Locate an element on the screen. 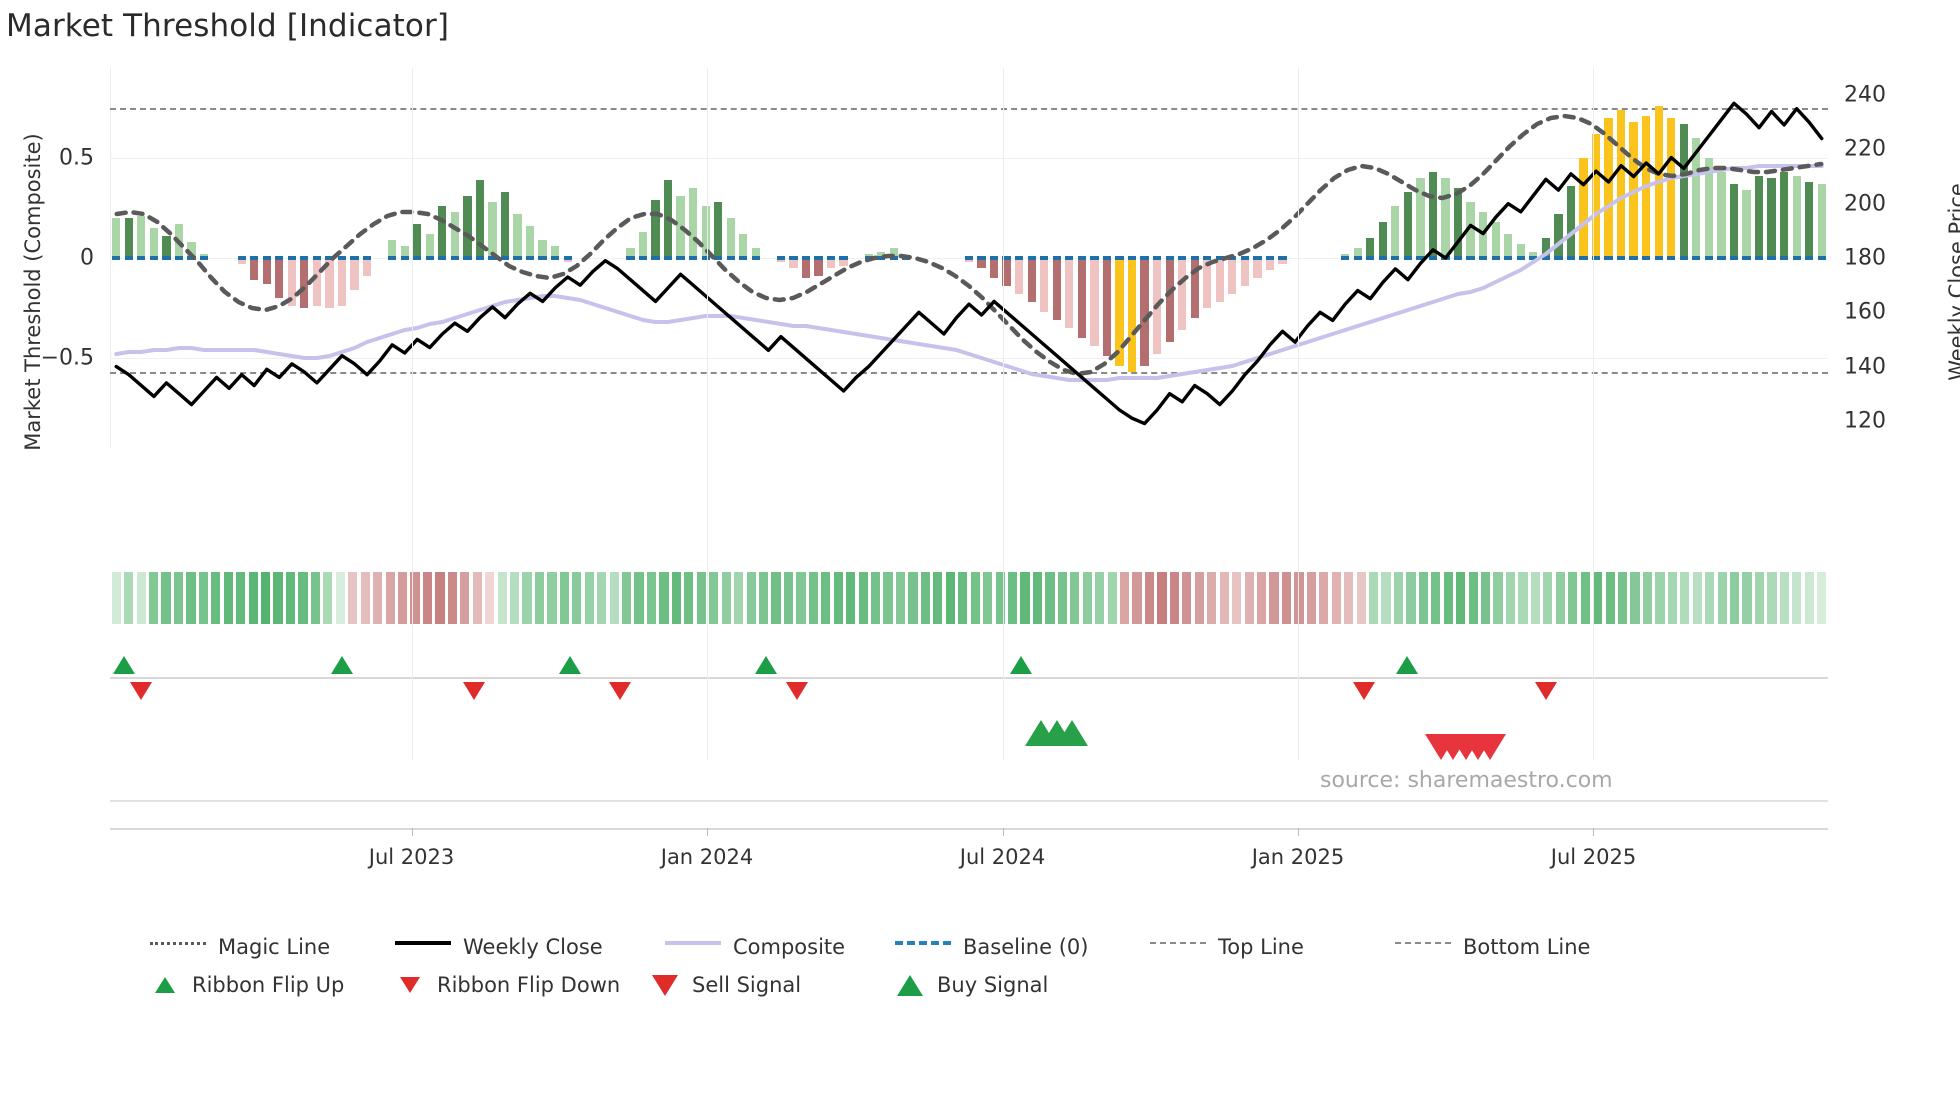 The width and height of the screenshot is (1960, 1102). legend-item: Ribbon Flip Down is located at coordinates (507, 985).